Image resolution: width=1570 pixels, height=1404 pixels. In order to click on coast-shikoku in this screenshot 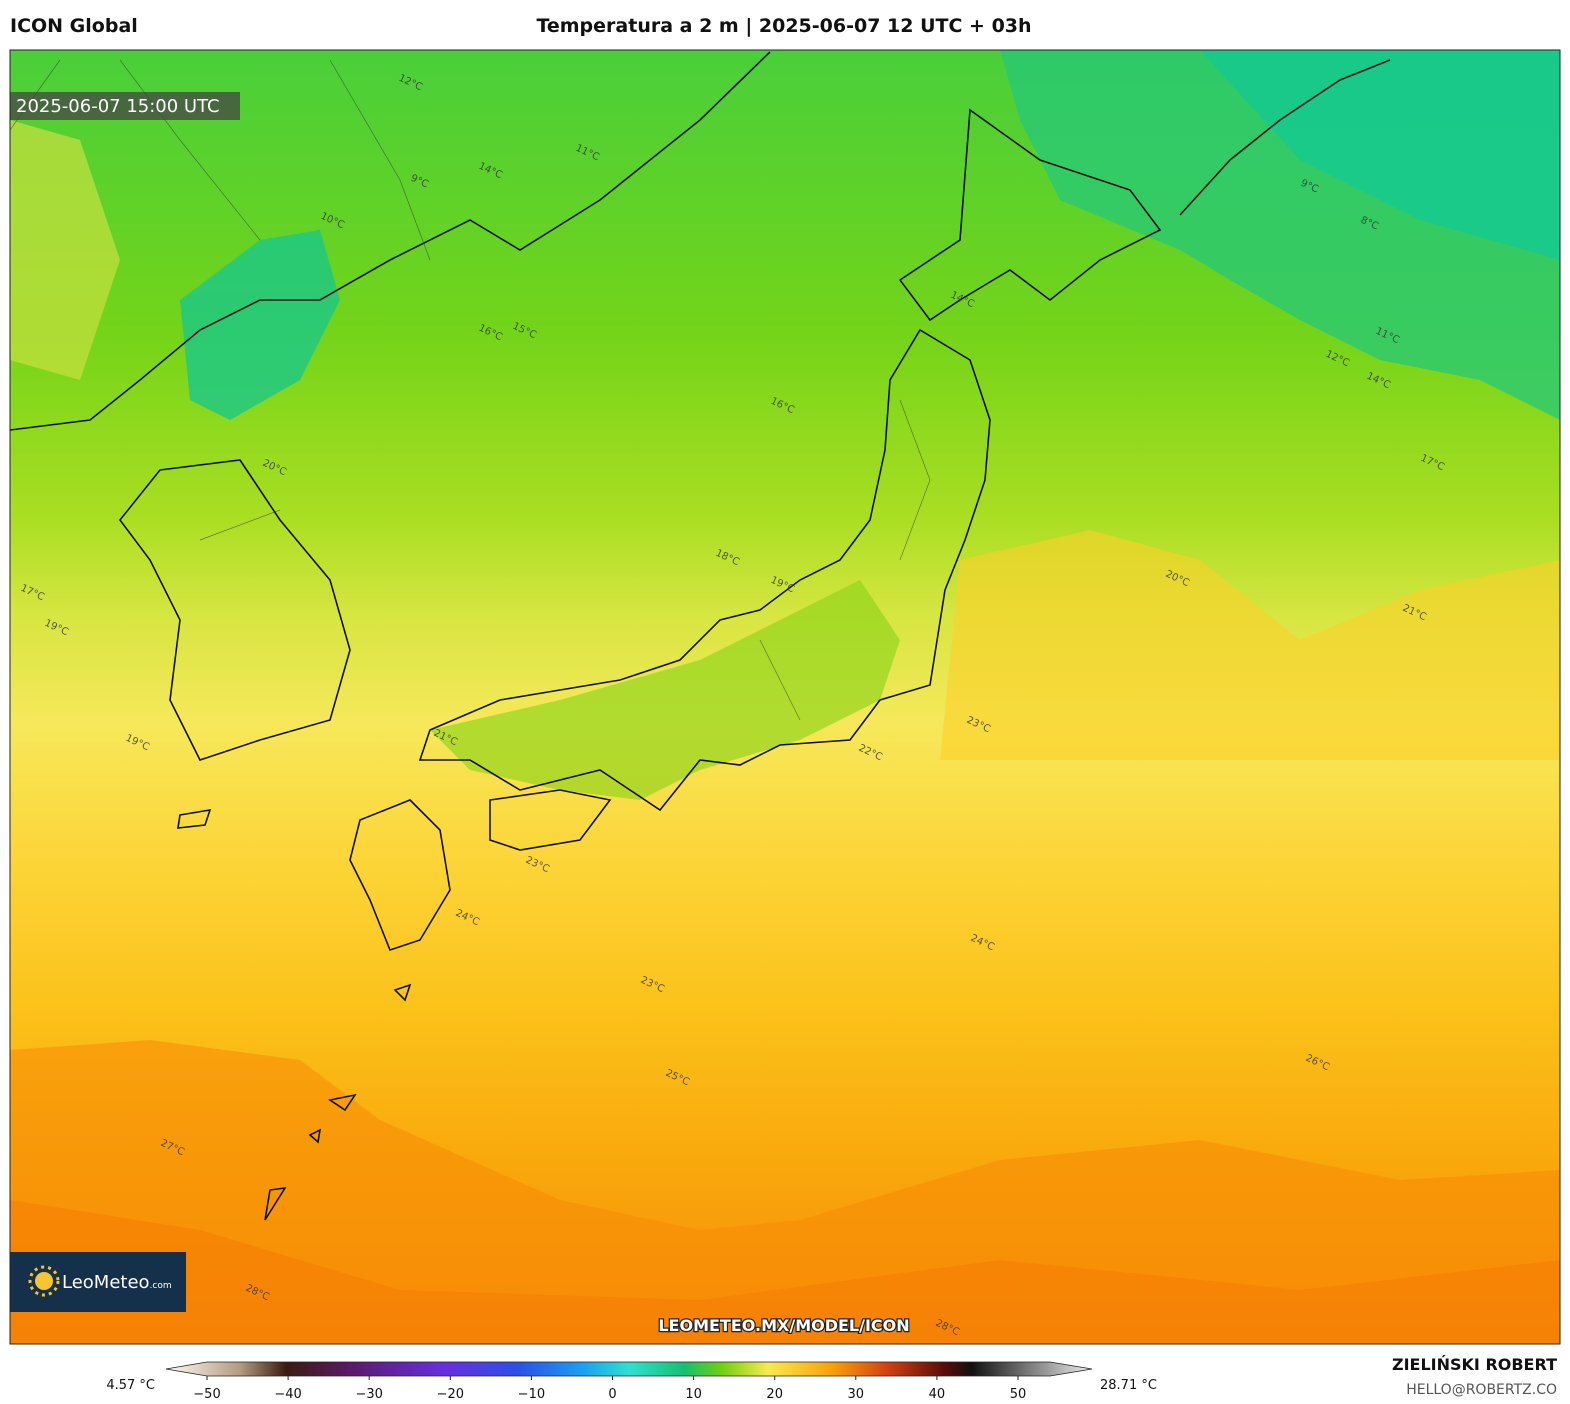, I will do `click(550, 820)`.